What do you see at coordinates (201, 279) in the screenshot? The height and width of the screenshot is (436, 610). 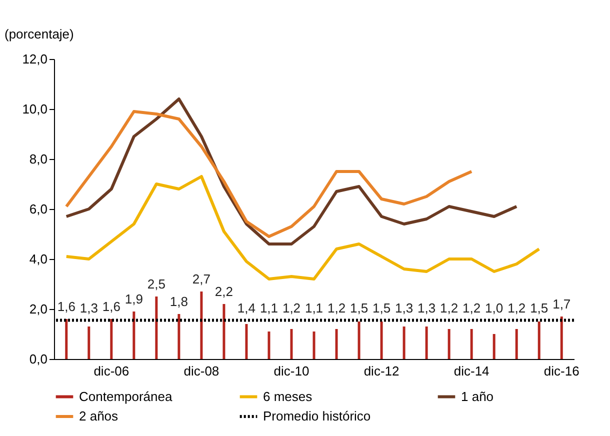 I see `data-label: 2,7` at bounding box center [201, 279].